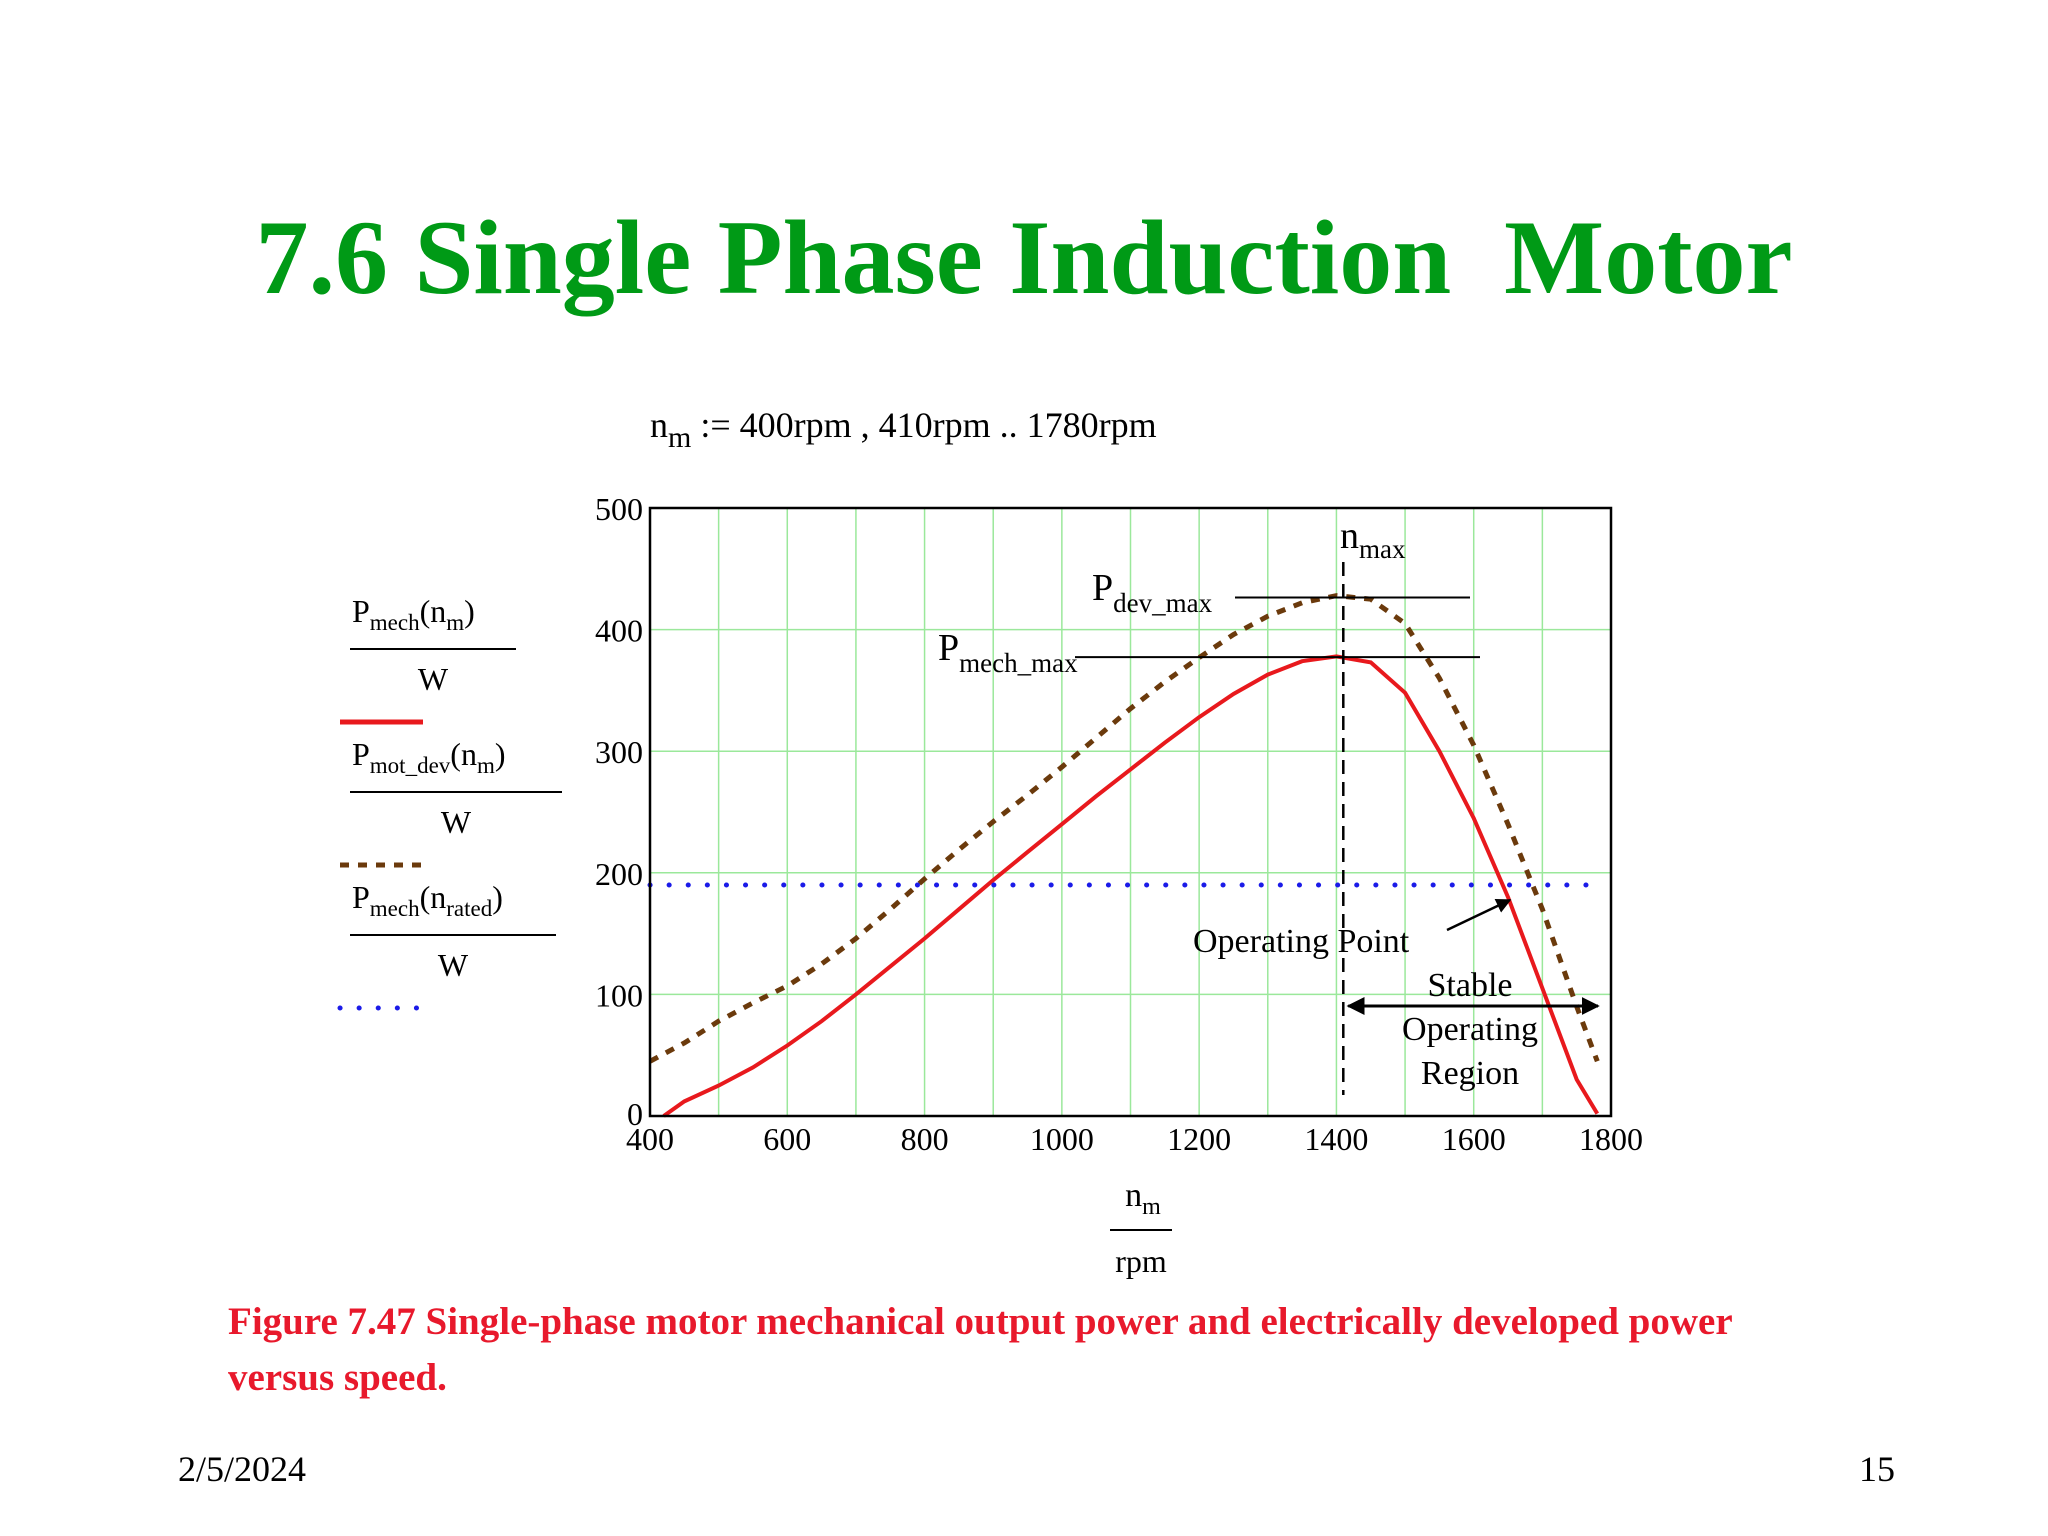  I want to click on y-tick-label: 400, so click(619, 631).